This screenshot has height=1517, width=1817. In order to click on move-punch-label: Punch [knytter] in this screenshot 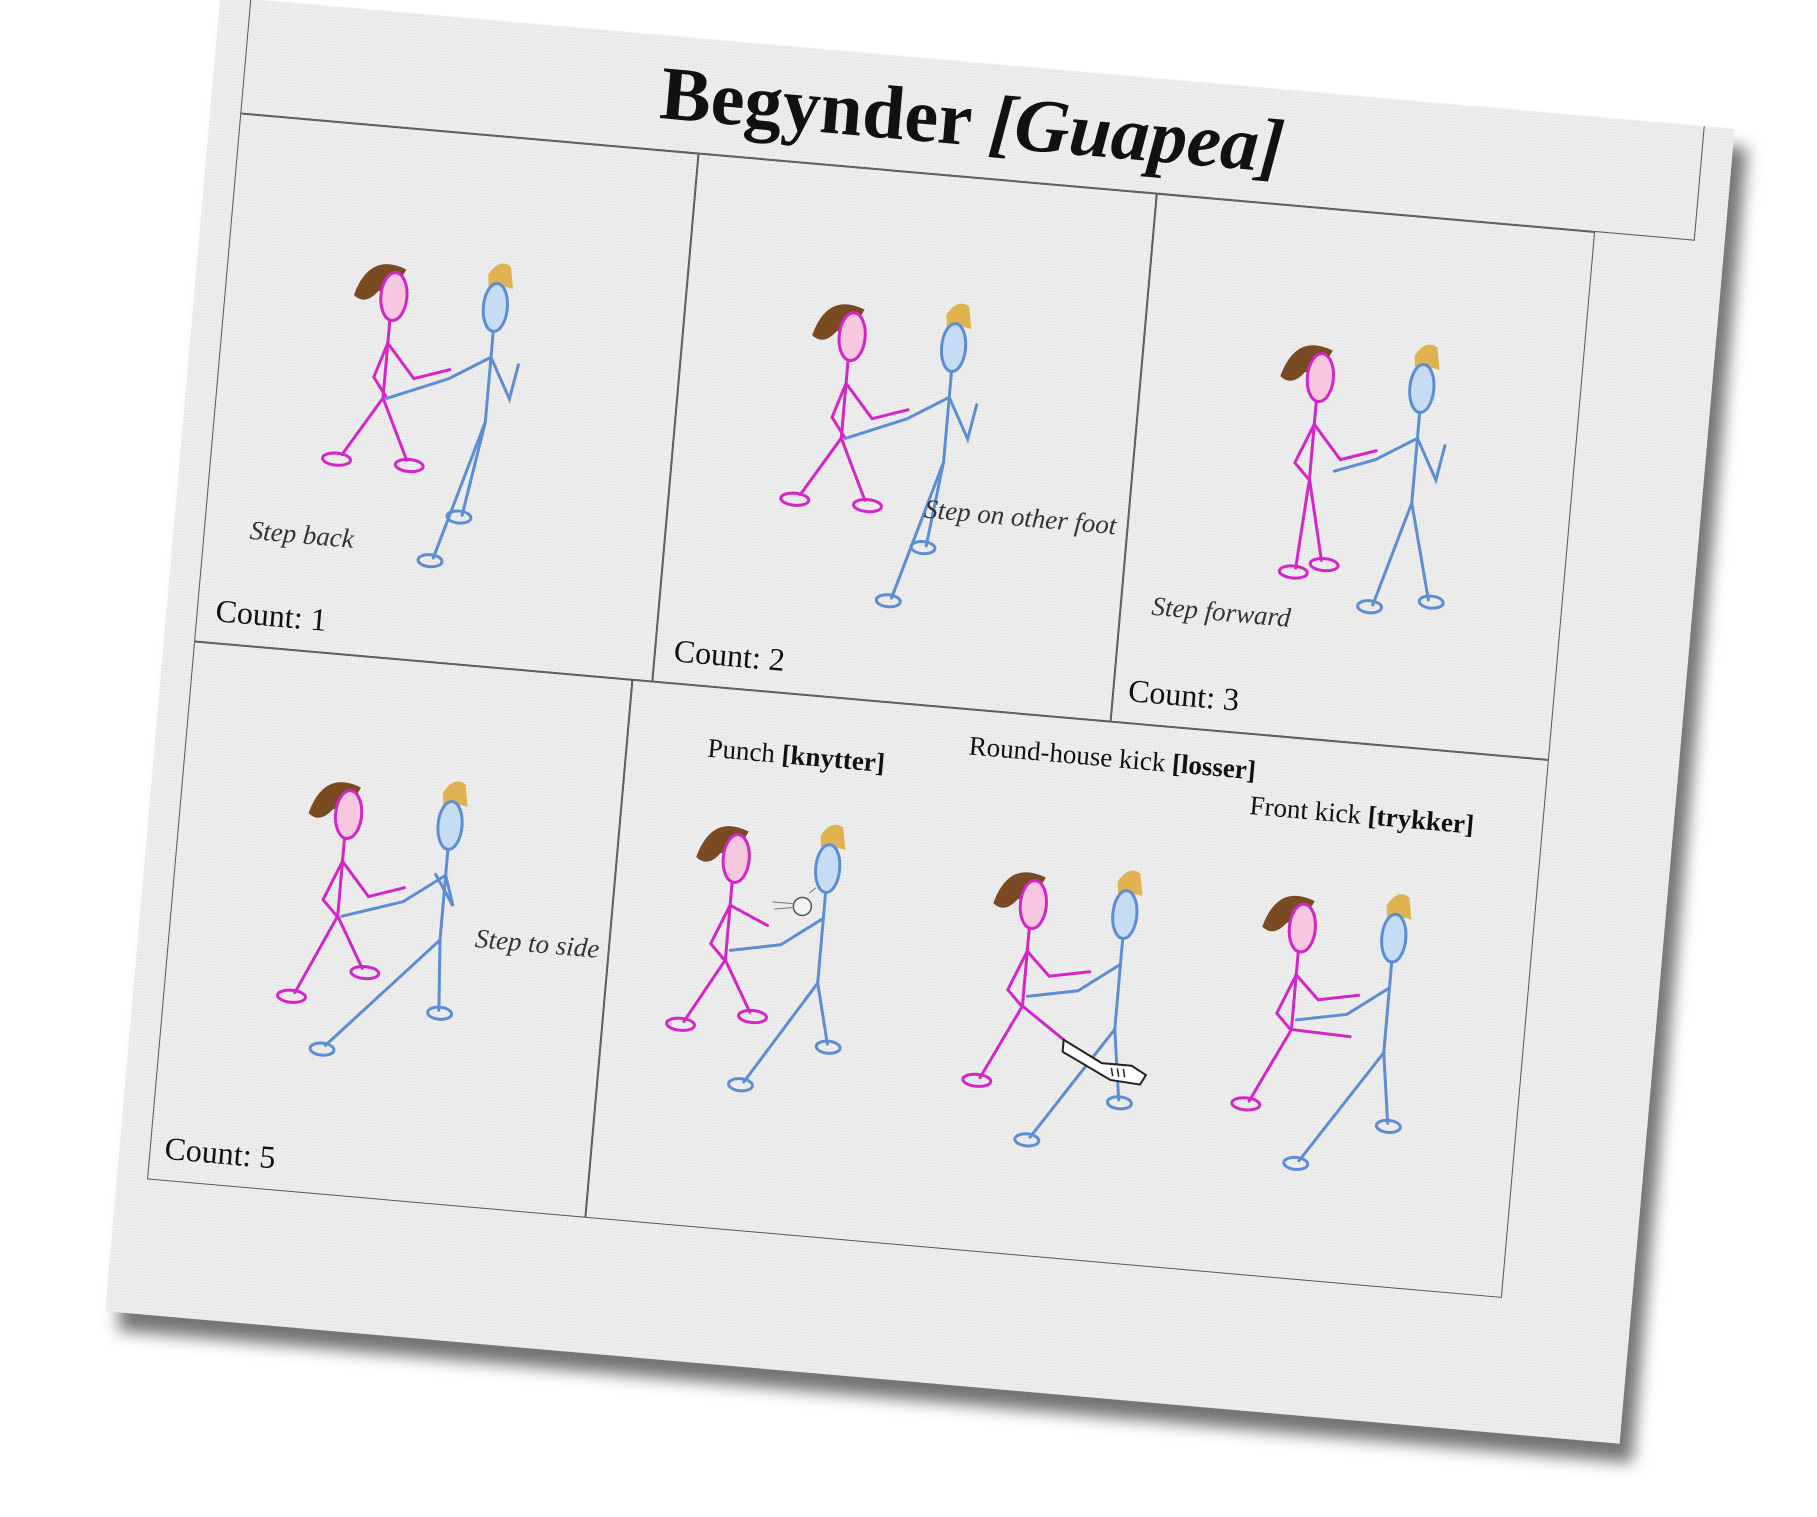, I will do `click(796, 756)`.